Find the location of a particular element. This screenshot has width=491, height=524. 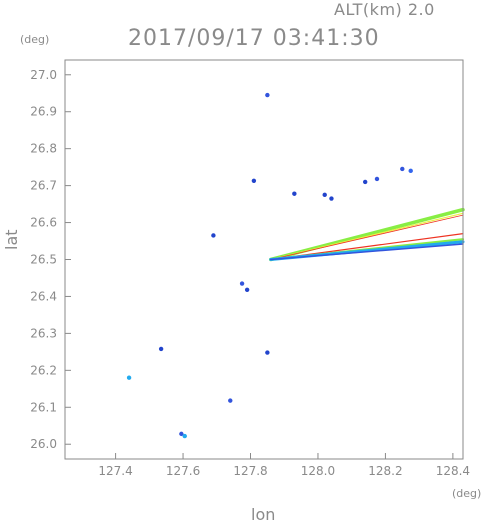

x-tick-label: 127.8 is located at coordinates (250, 471).